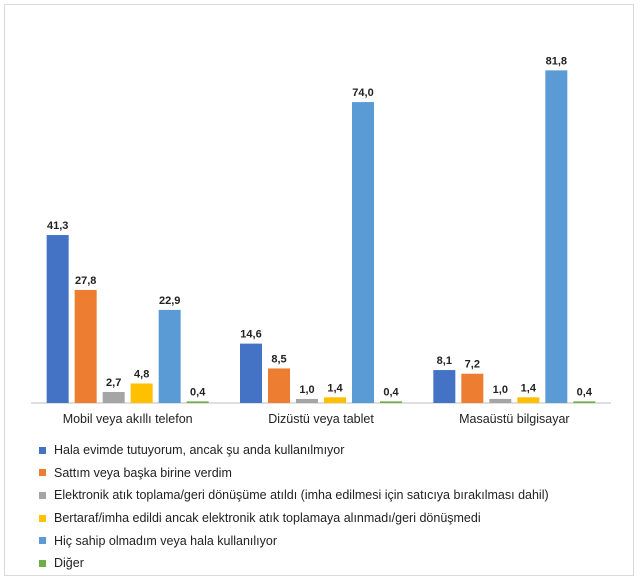  What do you see at coordinates (128, 419) in the screenshot?
I see `category-label: Mobil veya akıllı telefon` at bounding box center [128, 419].